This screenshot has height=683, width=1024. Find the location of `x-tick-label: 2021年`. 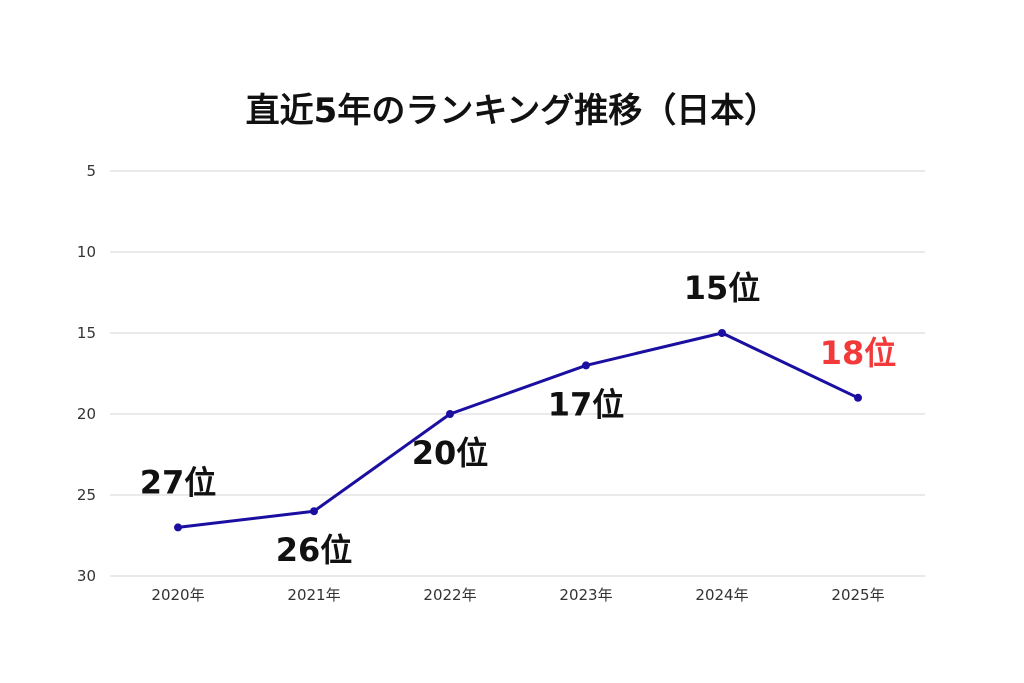

x-tick-label: 2021年 is located at coordinates (313, 595).